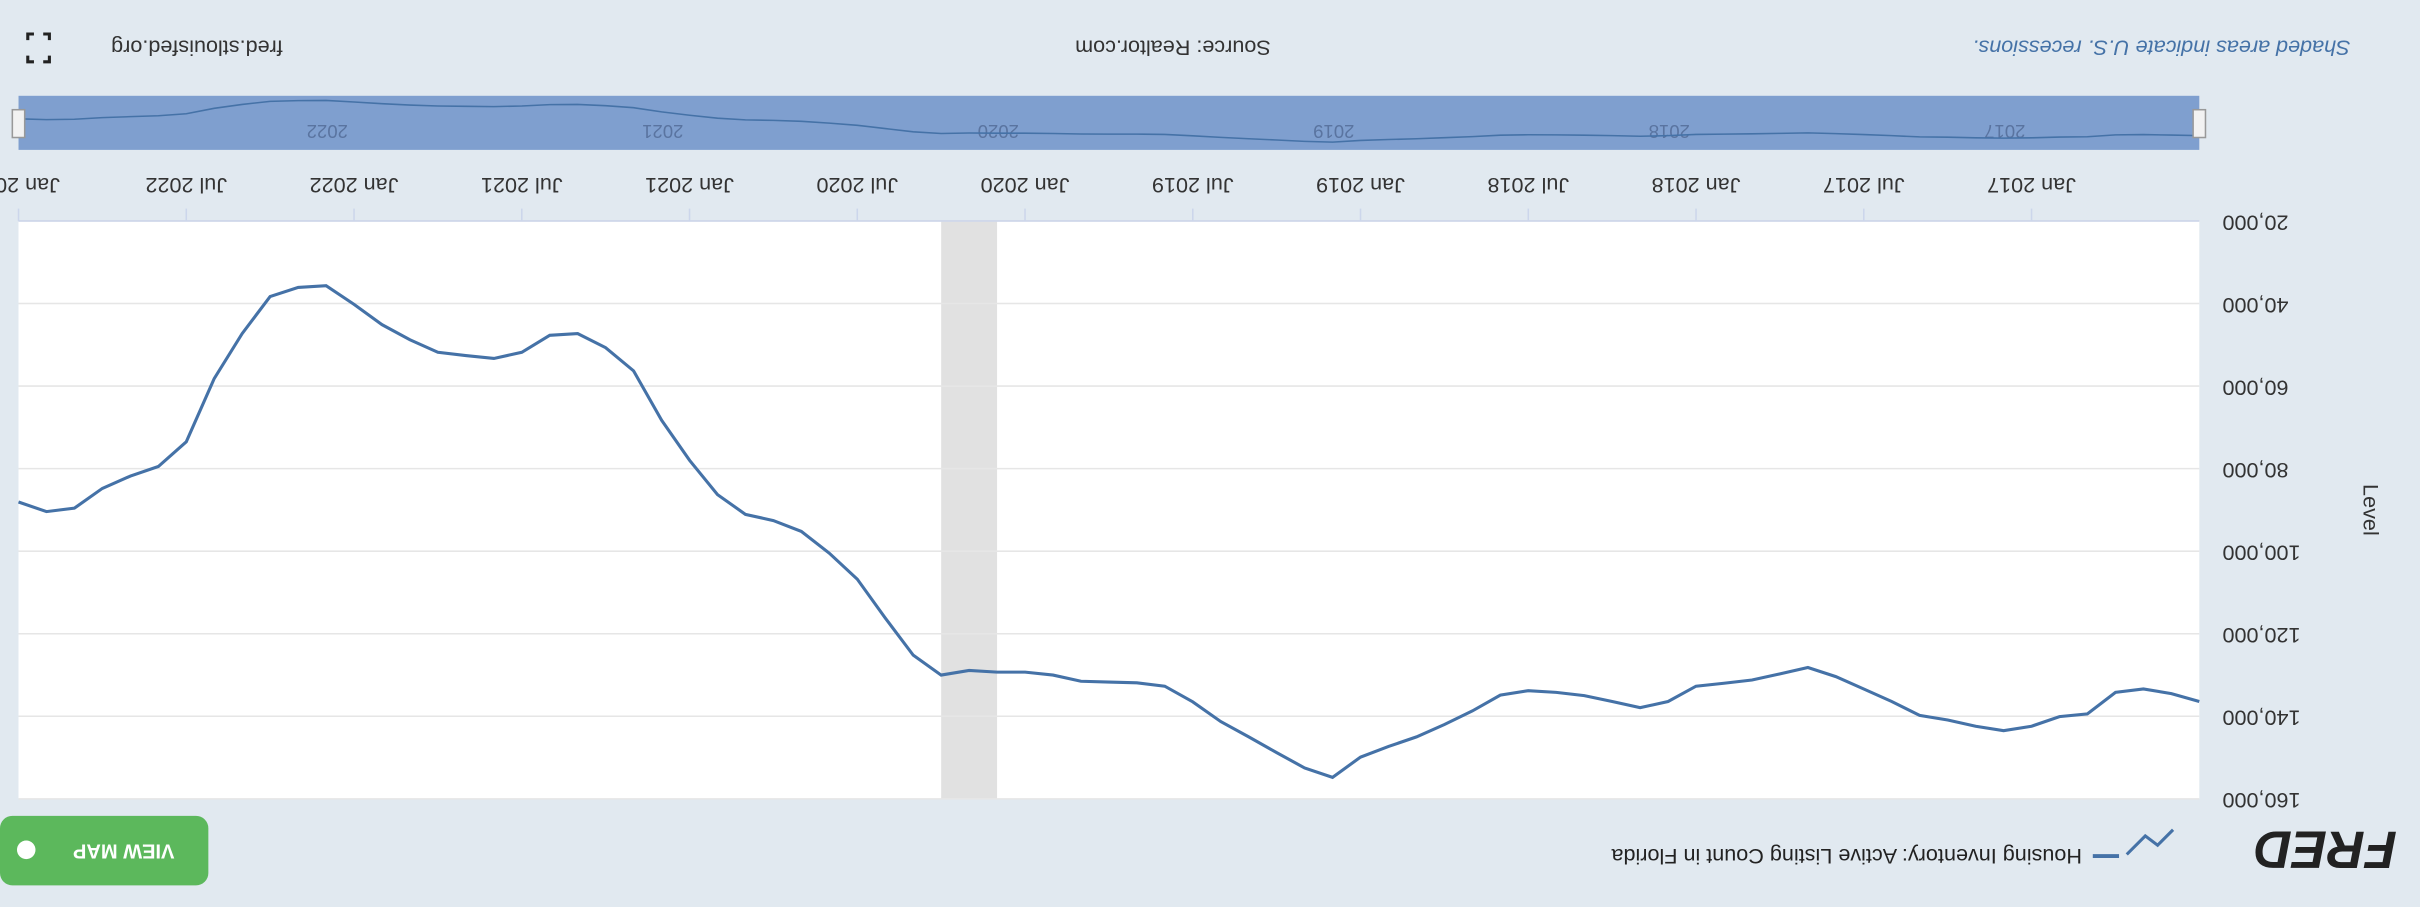 The height and width of the screenshot is (907, 2420). Describe the element at coordinates (2261, 800) in the screenshot. I see `y-tick-label: 160,000` at that location.